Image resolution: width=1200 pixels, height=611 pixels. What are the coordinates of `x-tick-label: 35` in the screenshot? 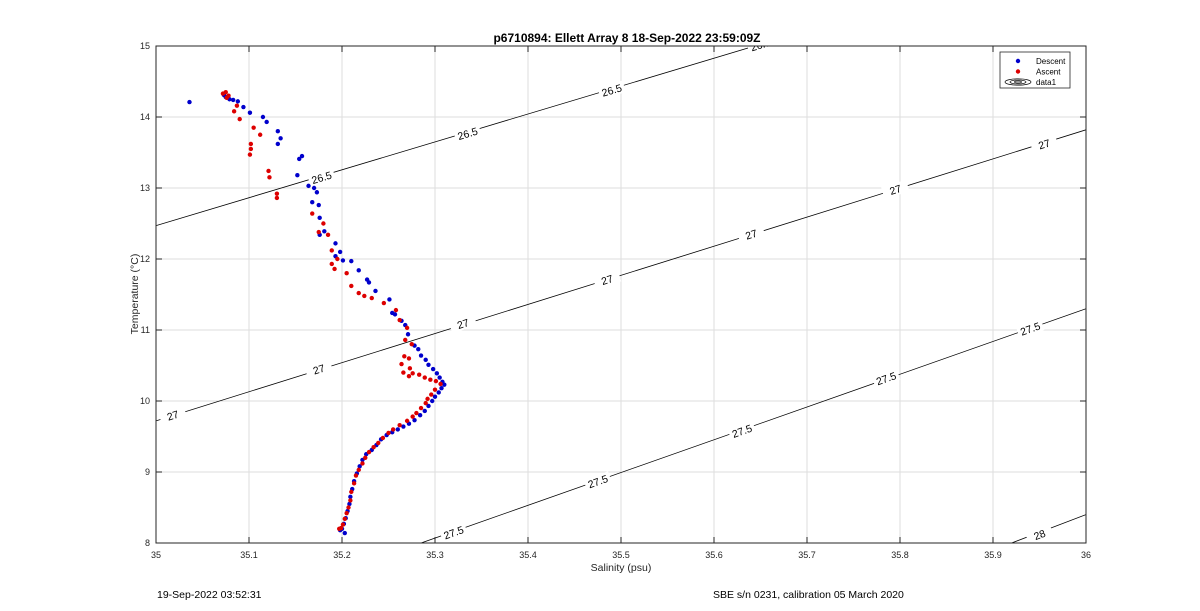 It's located at (156, 555).